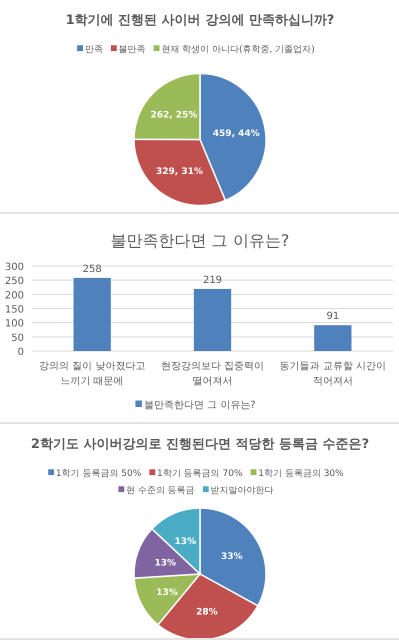 The image size is (399, 640). Describe the element at coordinates (92, 269) in the screenshot. I see `data-label: 258` at that location.